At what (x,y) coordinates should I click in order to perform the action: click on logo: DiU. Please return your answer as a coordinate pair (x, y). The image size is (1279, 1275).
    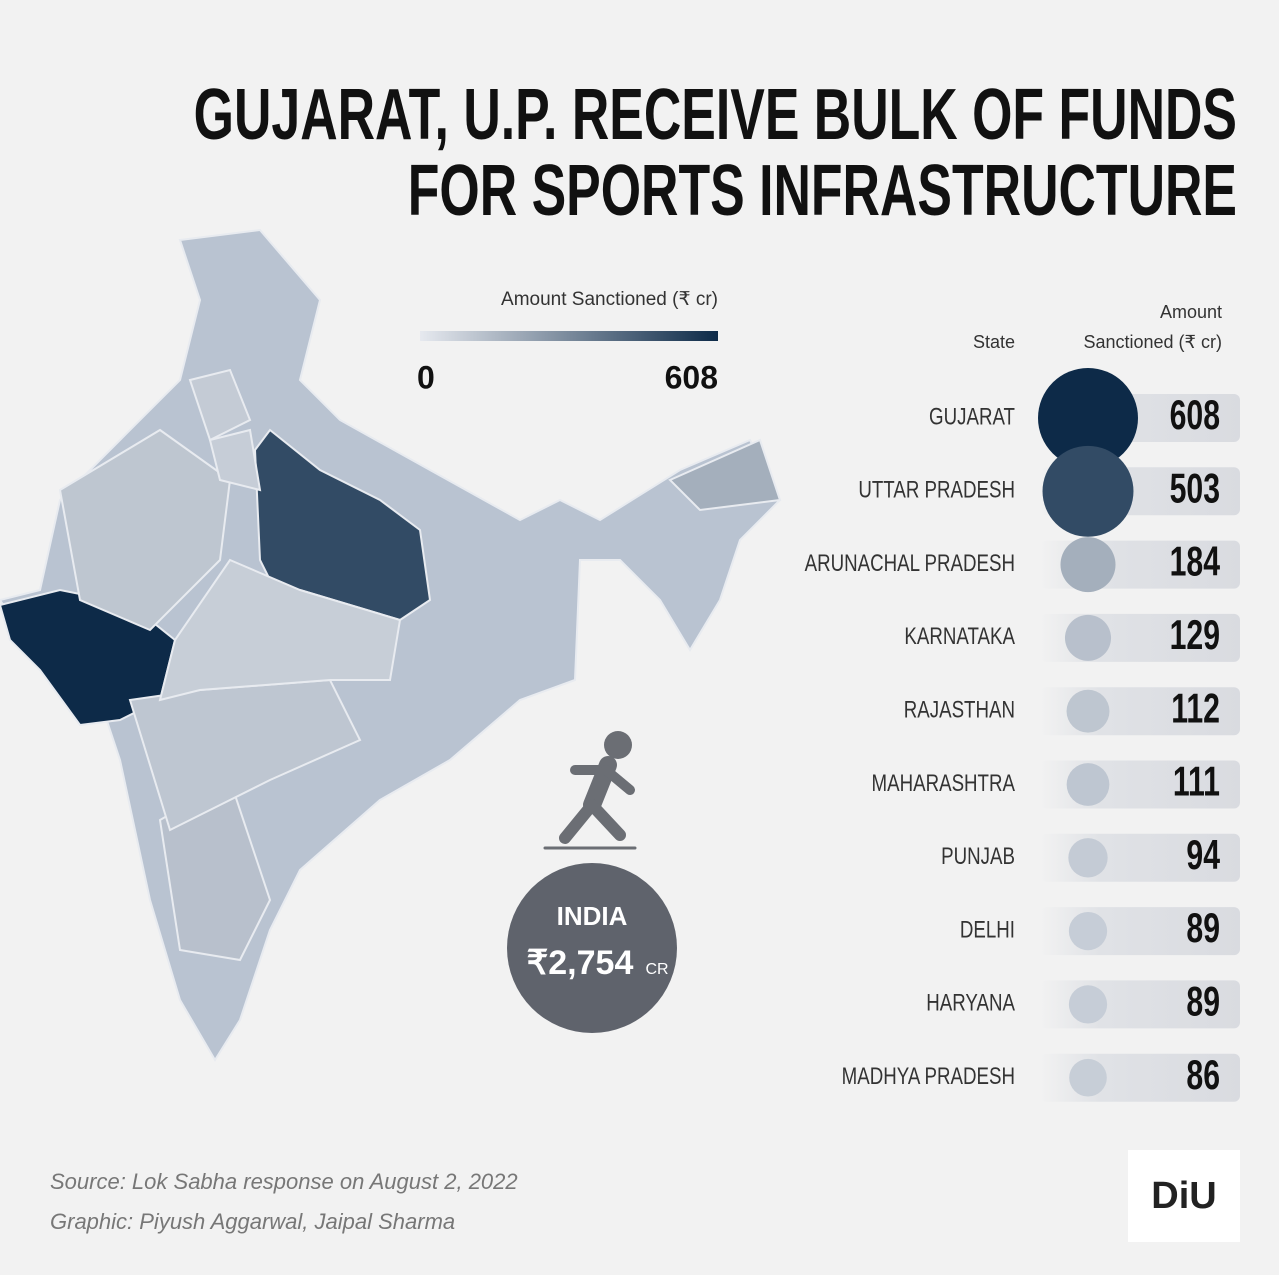
    Looking at the image, I should click on (1183, 1196).